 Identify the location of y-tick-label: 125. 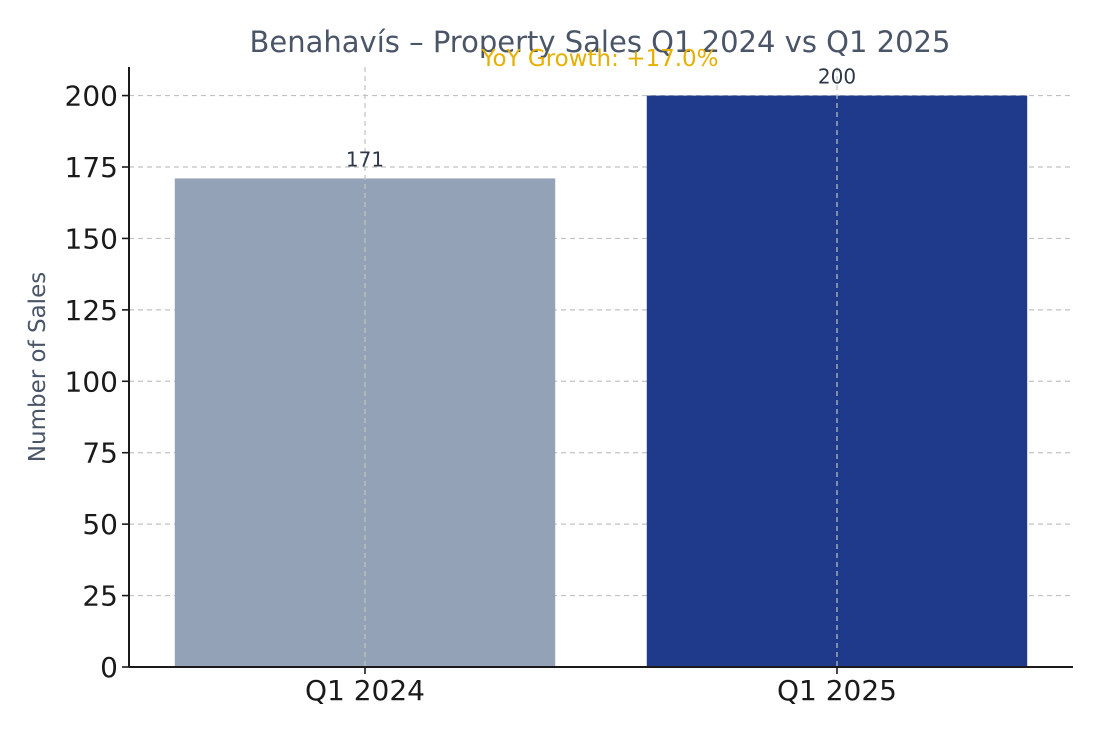
(91, 310).